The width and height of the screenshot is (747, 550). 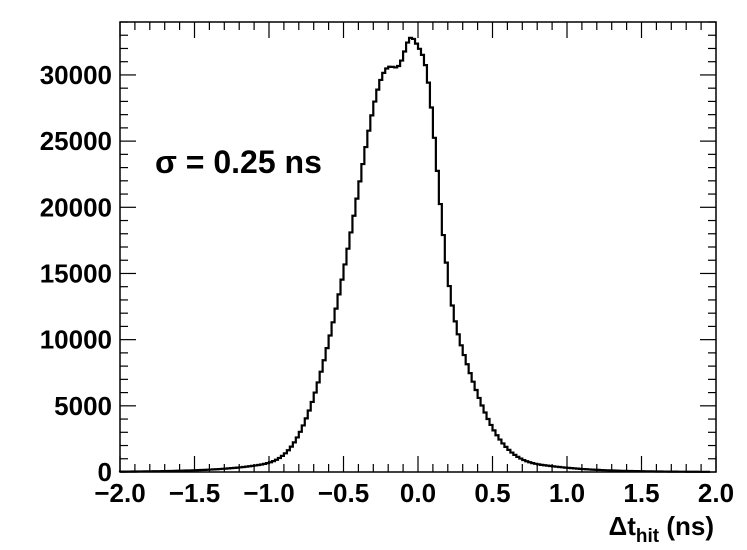 I want to click on x-tick-label: −1.0, so click(x=268, y=493).